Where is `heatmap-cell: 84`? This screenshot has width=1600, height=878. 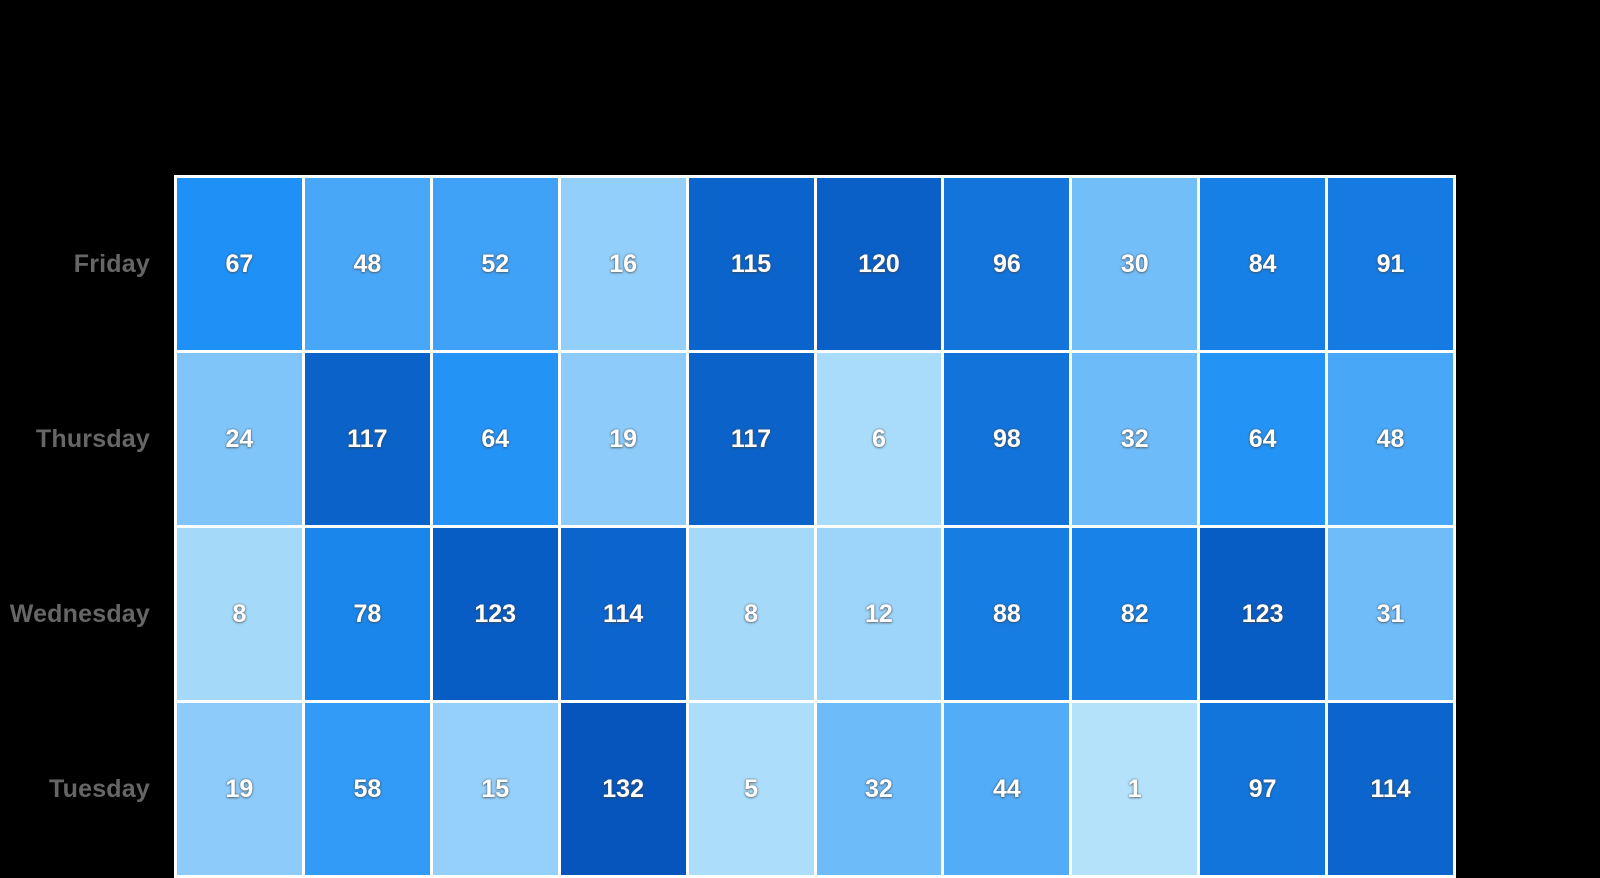
heatmap-cell: 84 is located at coordinates (1263, 264).